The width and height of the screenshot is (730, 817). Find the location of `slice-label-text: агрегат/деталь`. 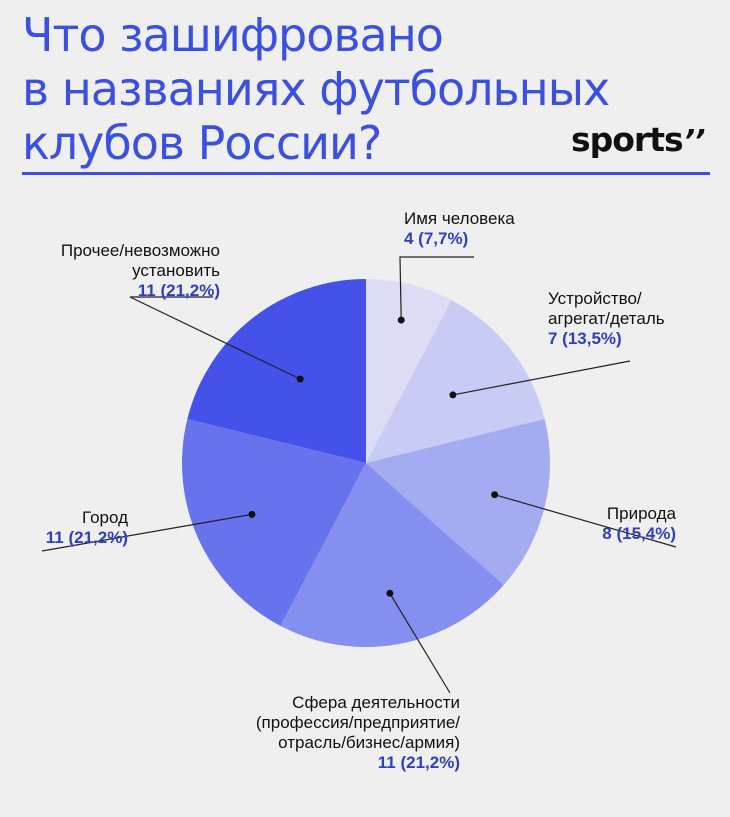

slice-label-text: агрегат/деталь is located at coordinates (606, 318).